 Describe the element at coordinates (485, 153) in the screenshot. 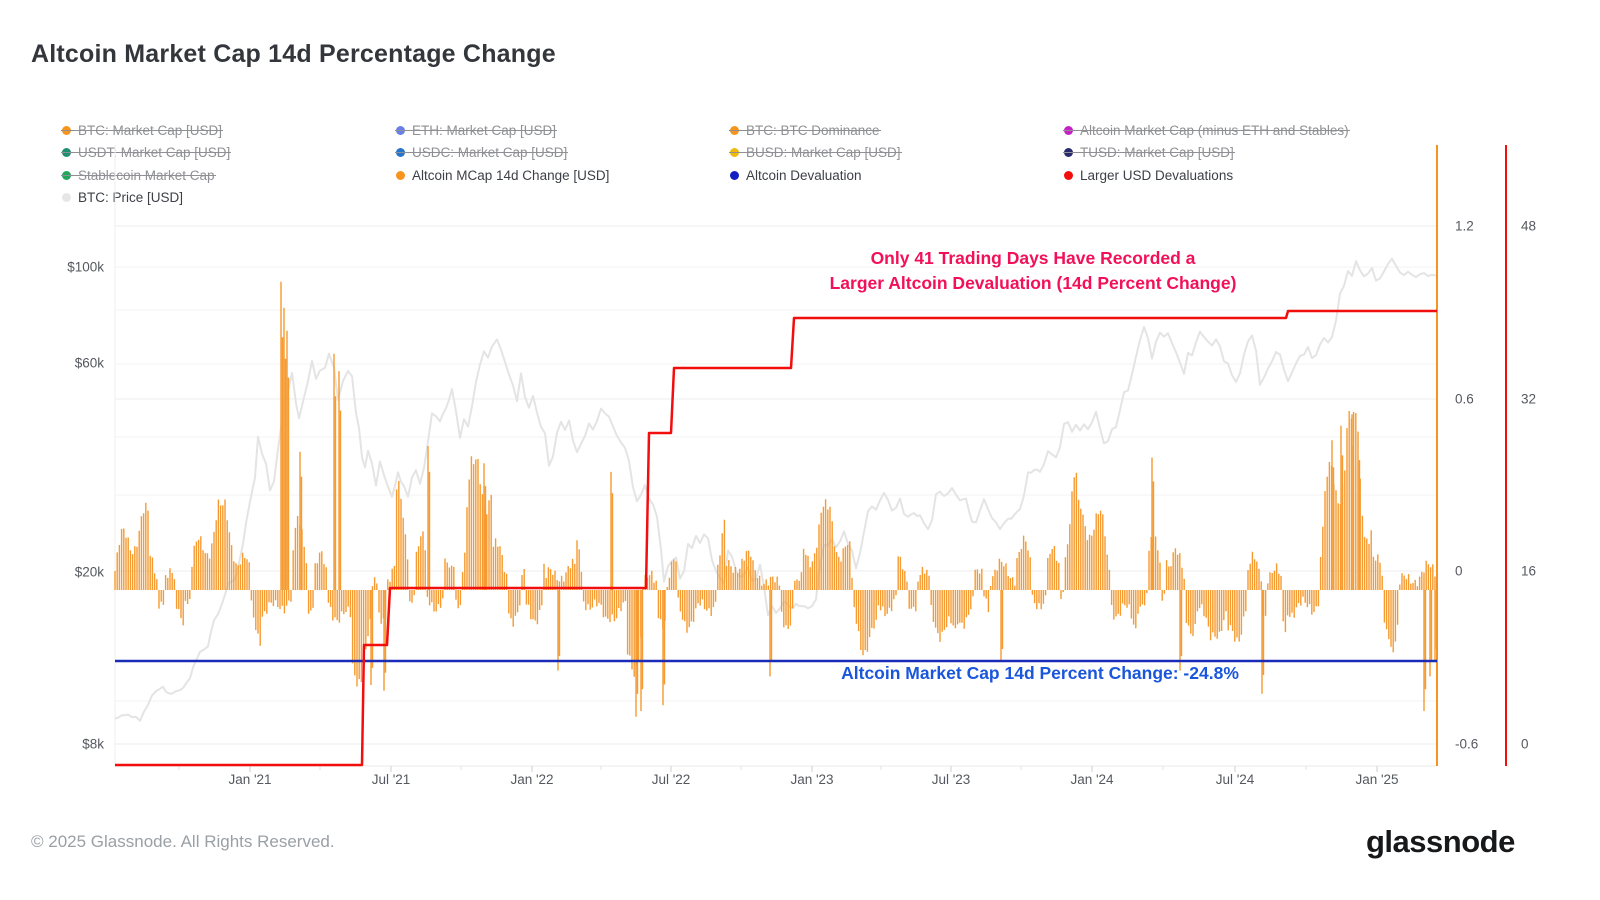

I see `legend-item-usdc-market-cap-usd: USDC: Market Cap [USD]` at that location.